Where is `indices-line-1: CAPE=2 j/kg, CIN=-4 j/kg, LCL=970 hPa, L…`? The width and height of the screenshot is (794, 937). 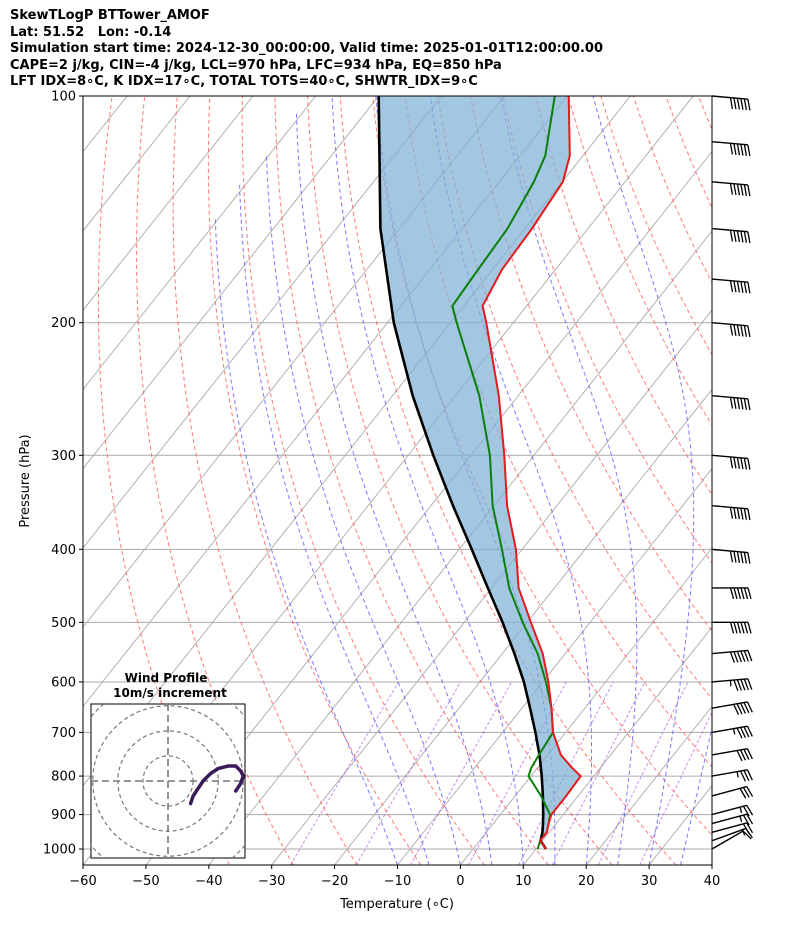
indices-line-1: CAPE=2 j/kg, CIN=-4 j/kg, LCL=970 hPa, L… is located at coordinates (256, 65).